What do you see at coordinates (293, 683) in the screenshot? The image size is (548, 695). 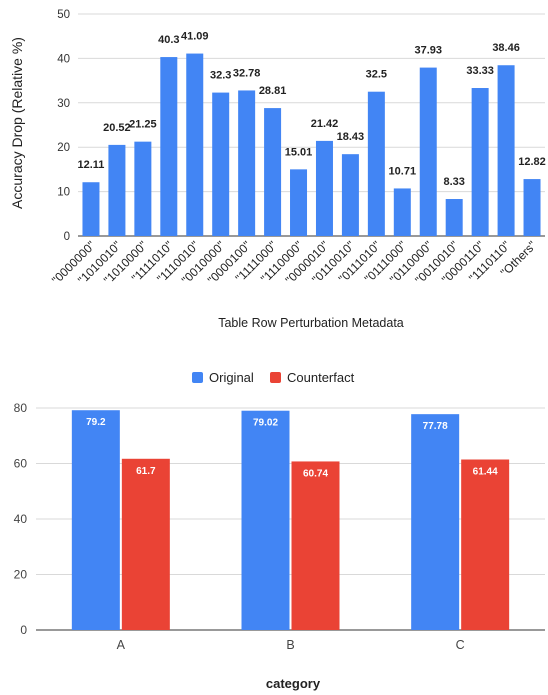 I see `x-axis-title: category` at bounding box center [293, 683].